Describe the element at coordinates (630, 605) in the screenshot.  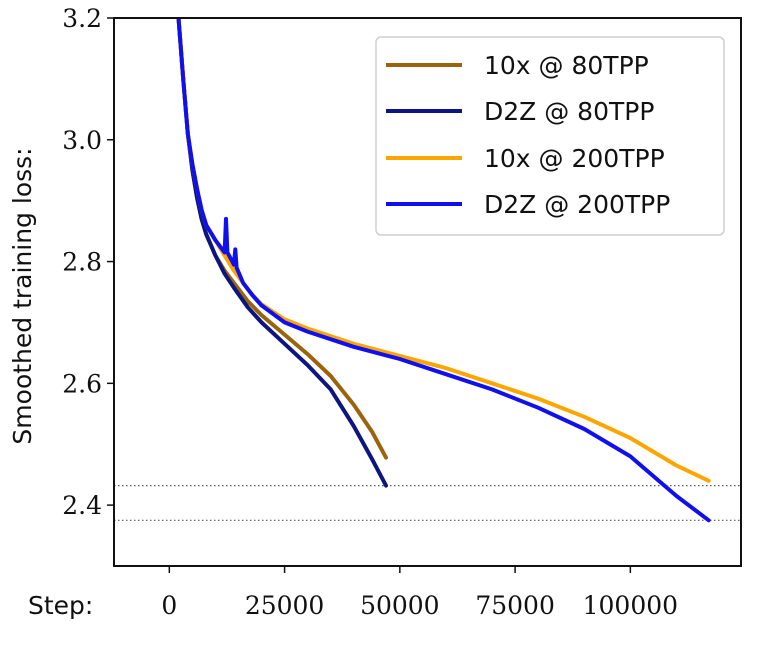
I see `x-tick-label-100000: 100000` at that location.